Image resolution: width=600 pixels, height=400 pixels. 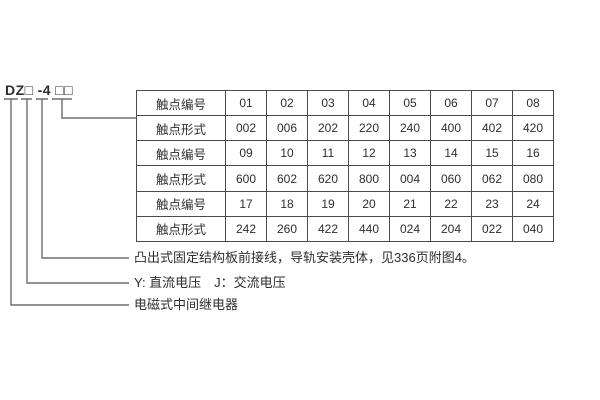 I want to click on value-cell: 080, so click(x=533, y=178).